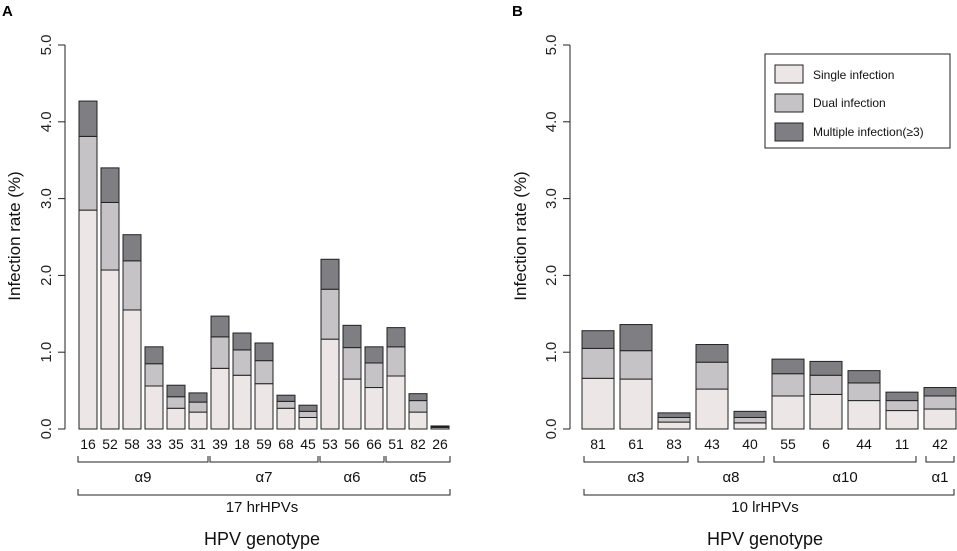 Image resolution: width=957 pixels, height=551 pixels. Describe the element at coordinates (264, 406) in the screenshot. I see `panel-a-bar-59-single` at that location.